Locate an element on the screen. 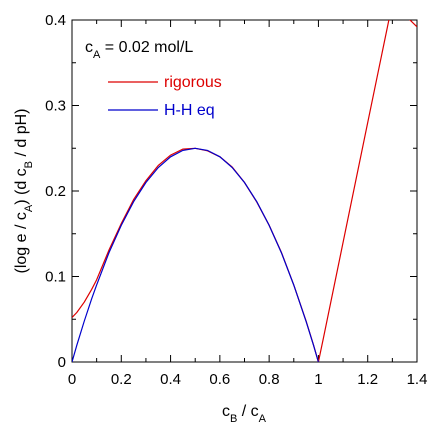 This screenshot has height=441, width=435. x-tick-label: 0 is located at coordinates (72, 379).